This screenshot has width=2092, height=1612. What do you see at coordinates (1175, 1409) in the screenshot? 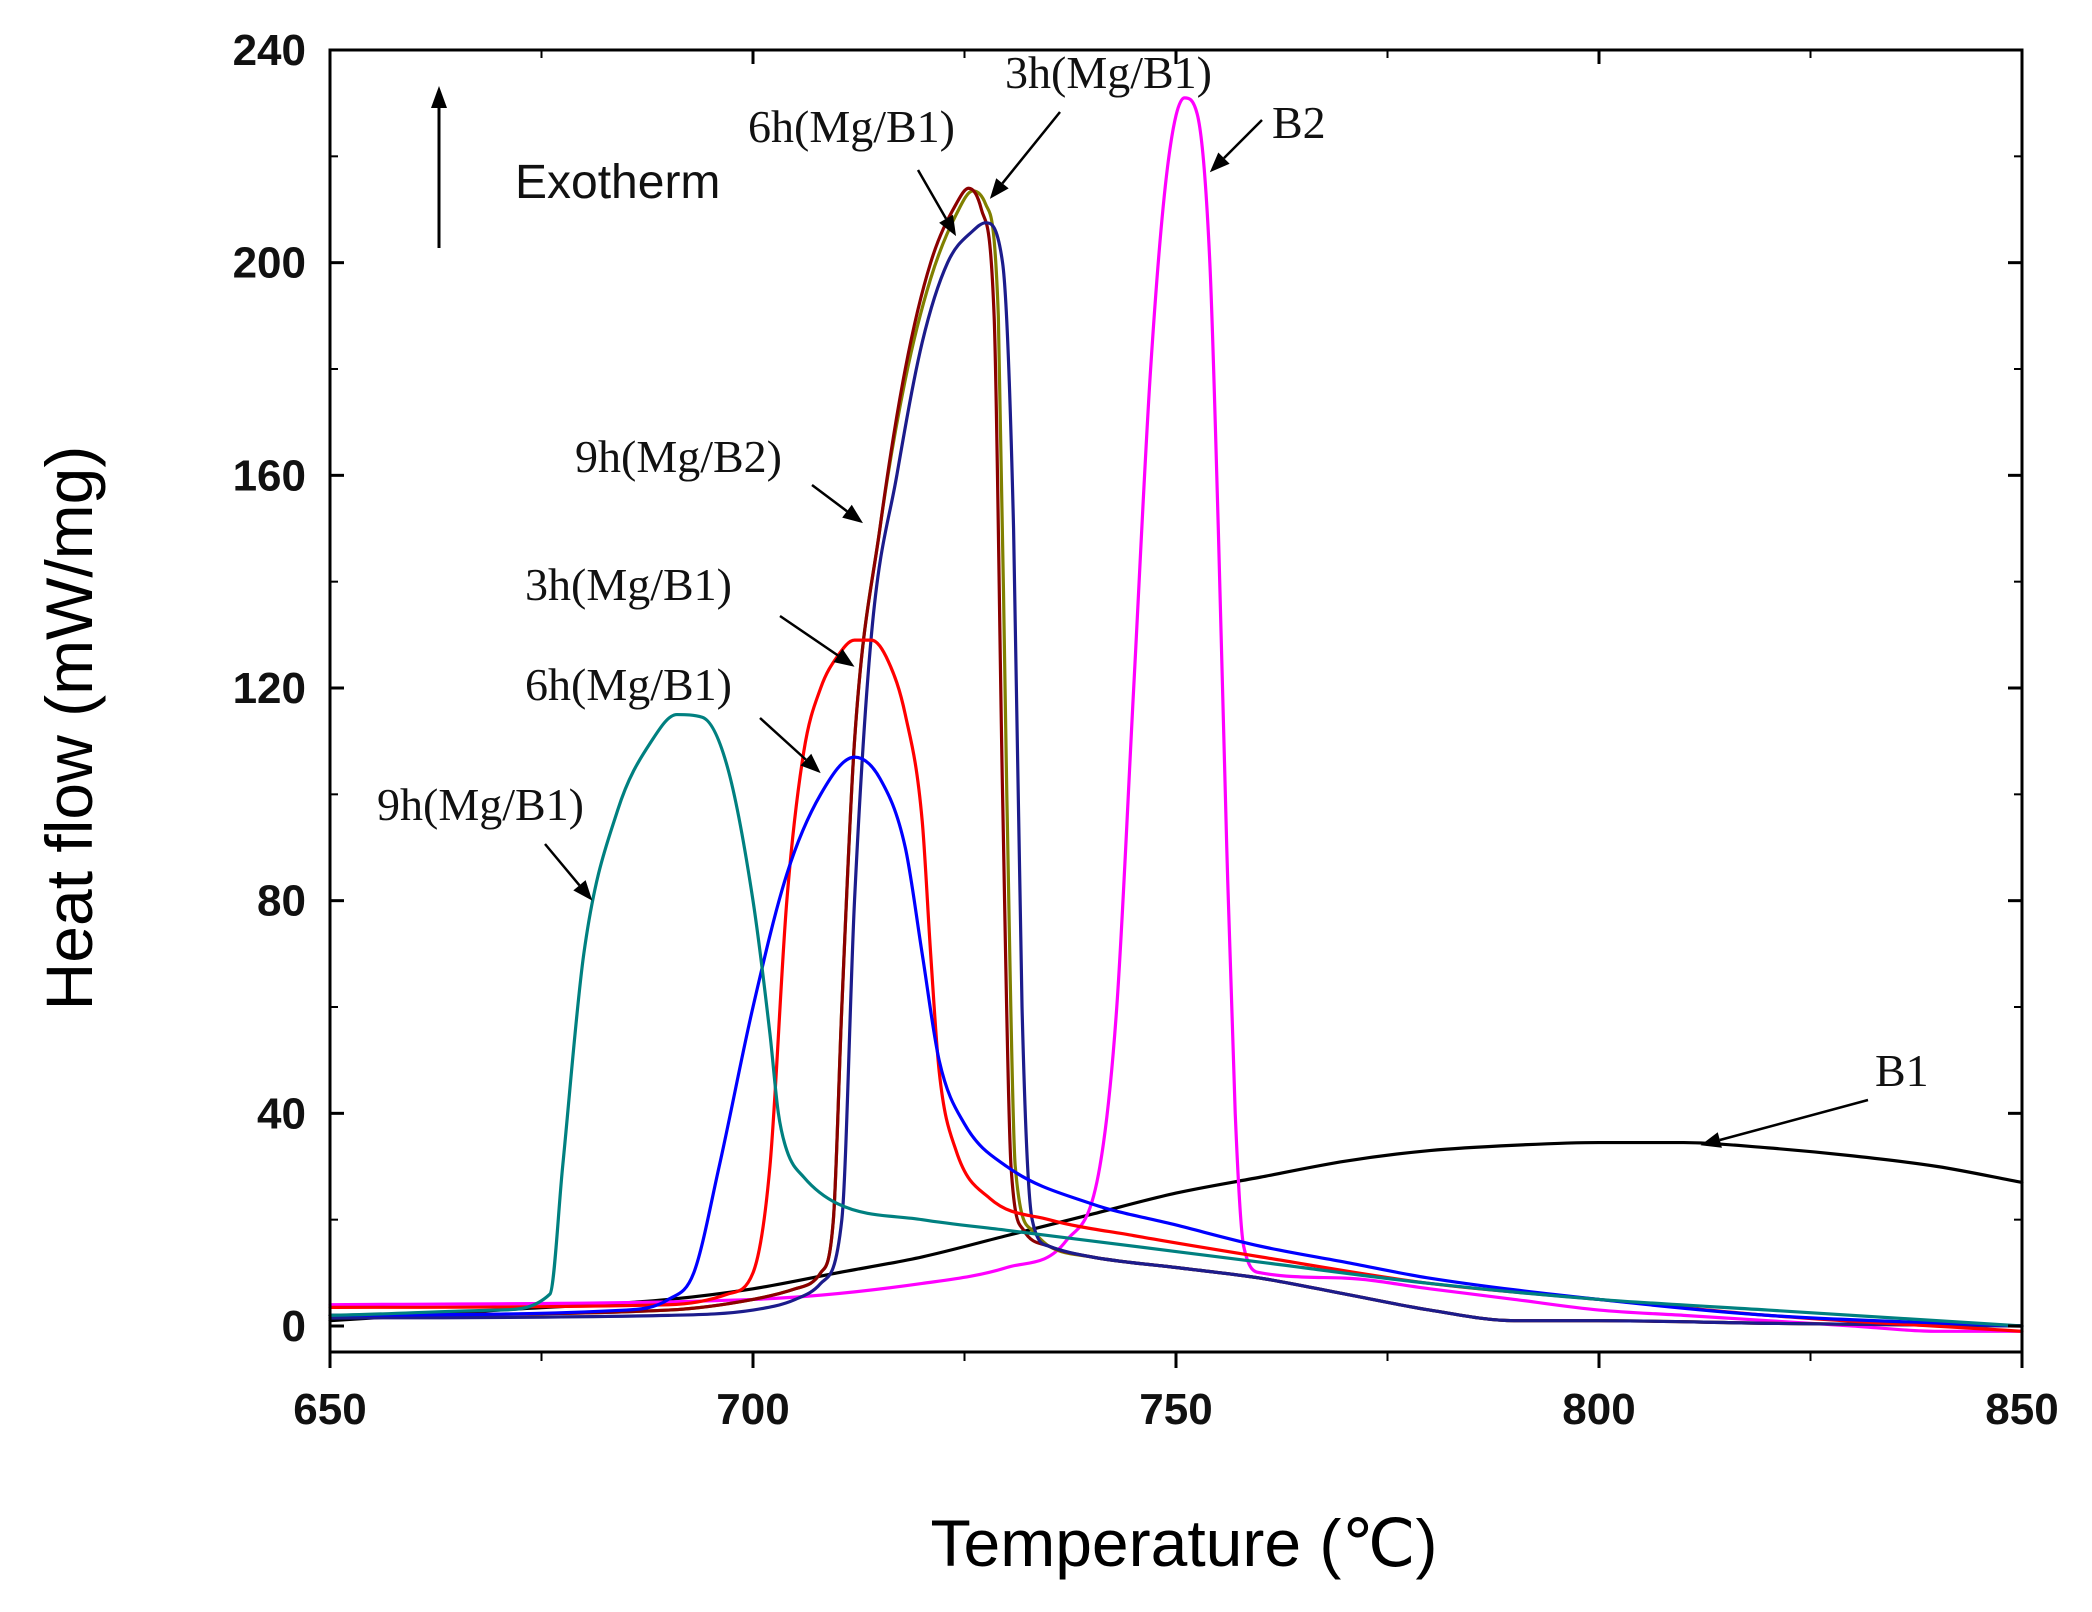
I see `x-tick-label: 750` at bounding box center [1175, 1409].